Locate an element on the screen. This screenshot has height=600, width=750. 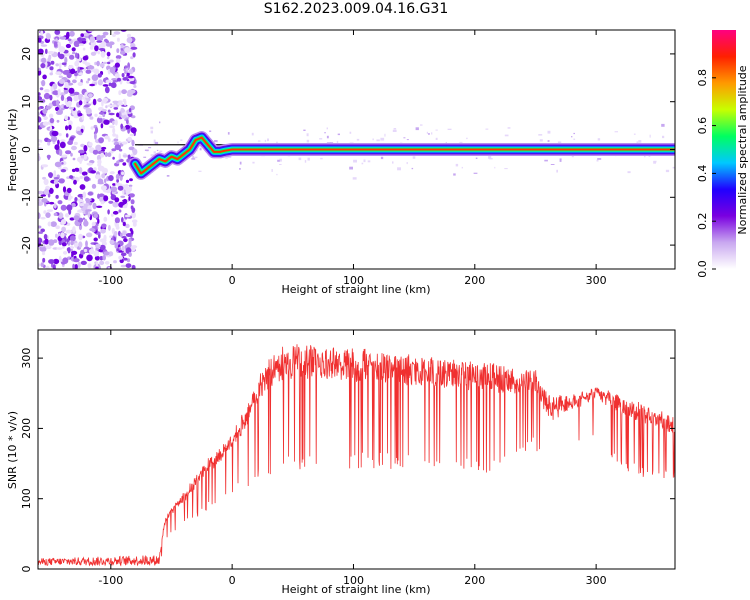
colorbar-ticks: 0.0 0.2 0.4 0.6 0.8 is located at coordinates (706, 173).